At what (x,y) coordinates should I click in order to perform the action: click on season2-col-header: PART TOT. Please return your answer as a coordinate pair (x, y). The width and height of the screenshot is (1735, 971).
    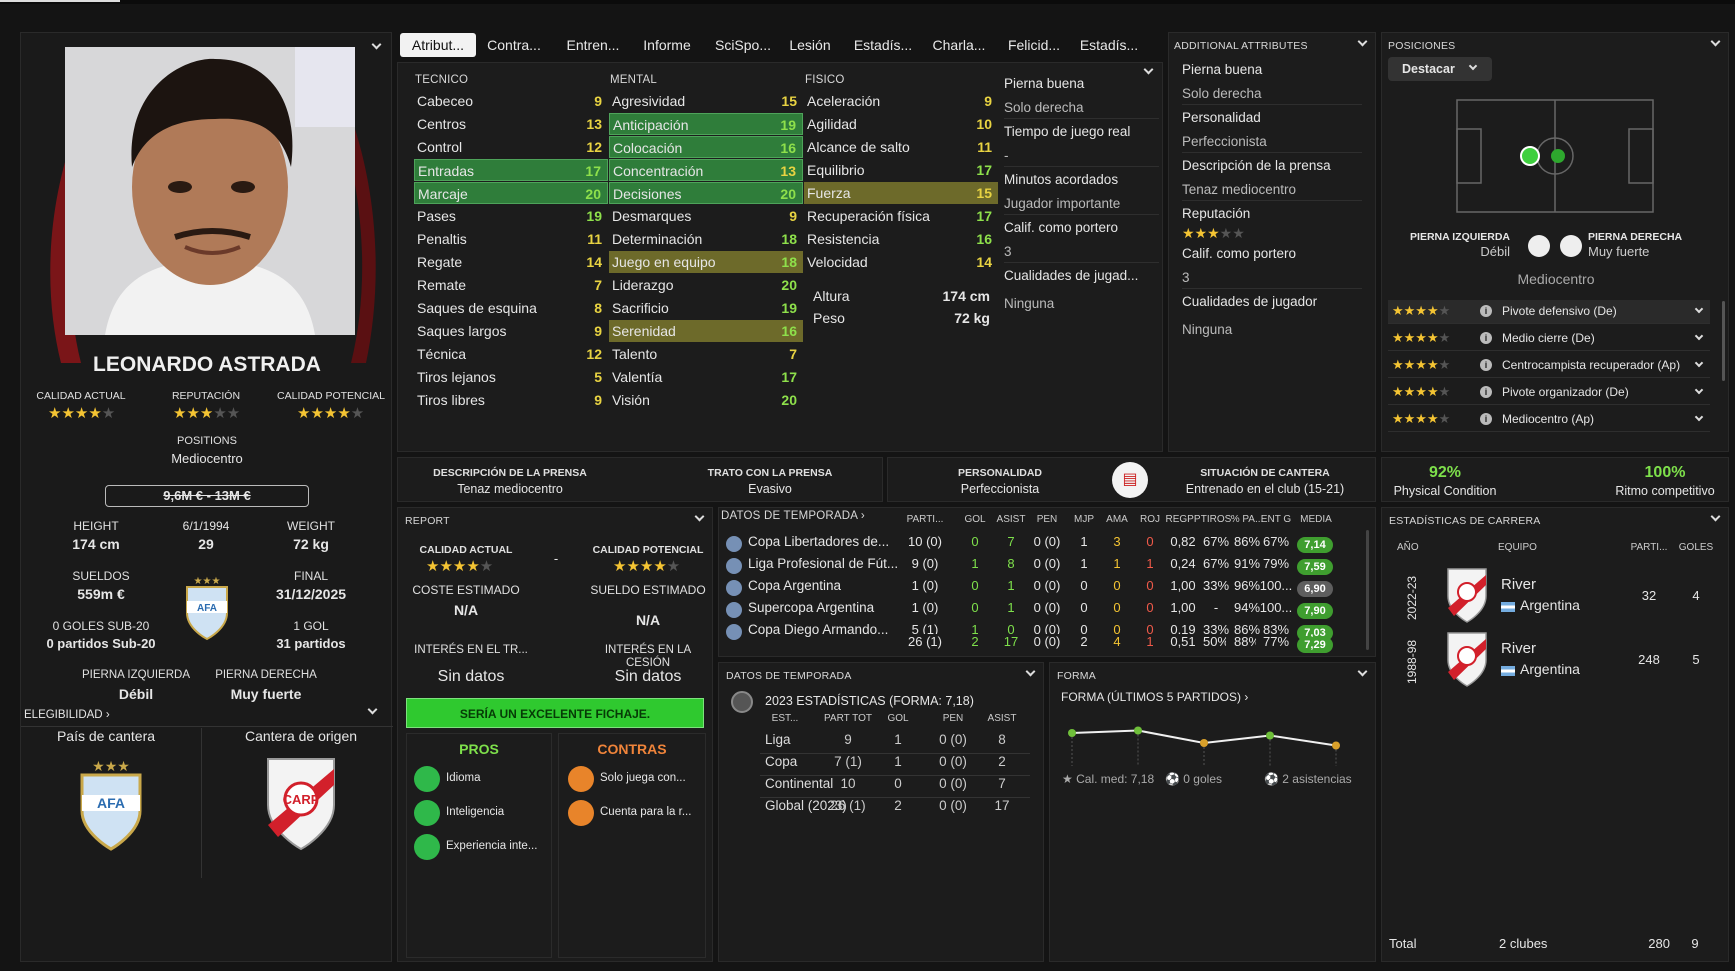
    Looking at the image, I should click on (848, 718).